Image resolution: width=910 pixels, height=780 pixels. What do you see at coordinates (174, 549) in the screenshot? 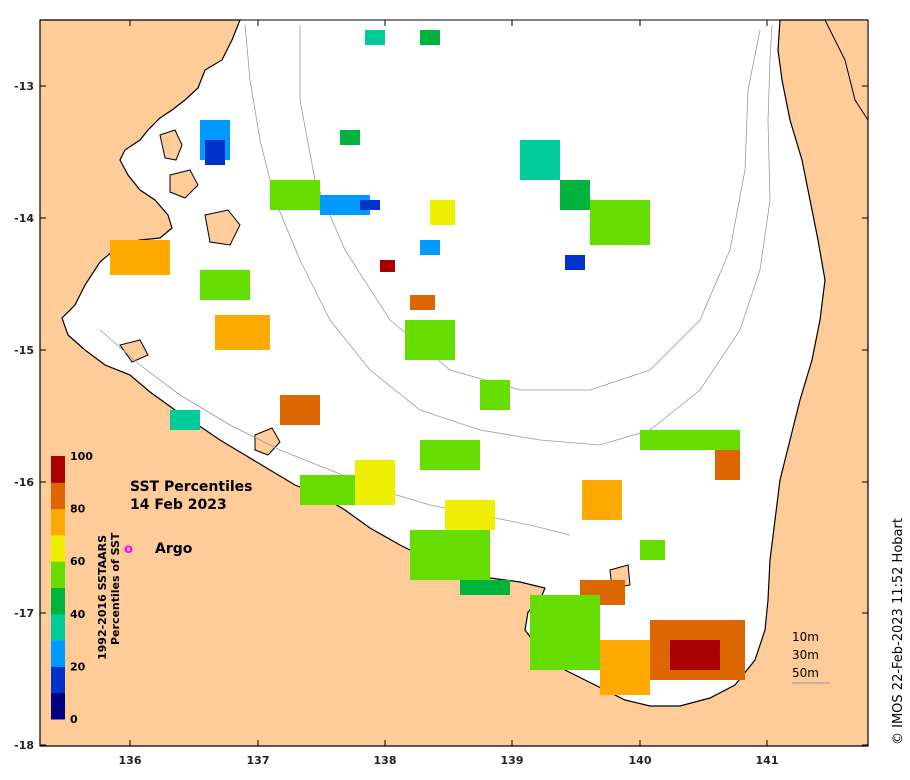
I see `argo-label: Argo` at bounding box center [174, 549].